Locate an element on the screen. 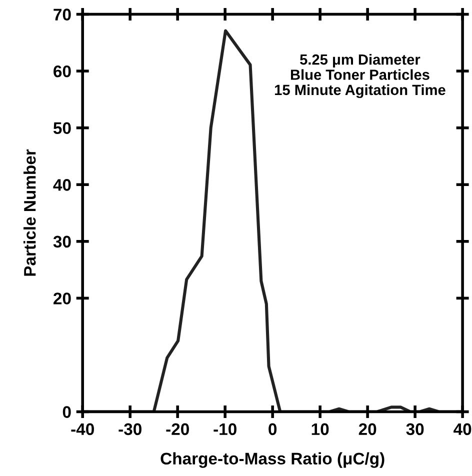 The width and height of the screenshot is (472, 476). y-tick-label: 20 is located at coordinates (62, 298).